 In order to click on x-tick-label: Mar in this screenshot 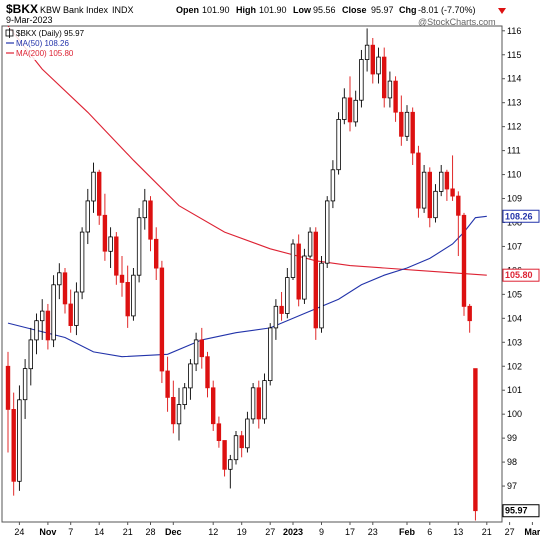, I will do `click(532, 532)`.